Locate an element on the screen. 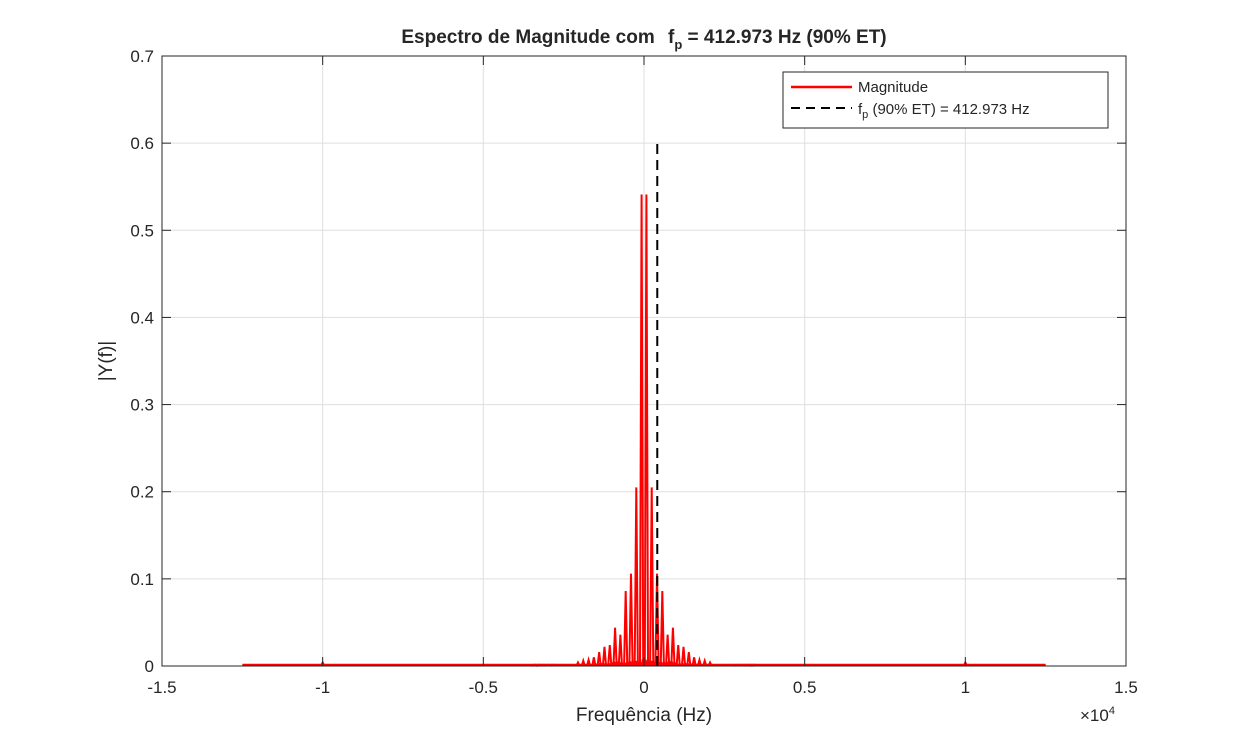 The width and height of the screenshot is (1244, 749). x-tick-label: 0 is located at coordinates (643, 687).